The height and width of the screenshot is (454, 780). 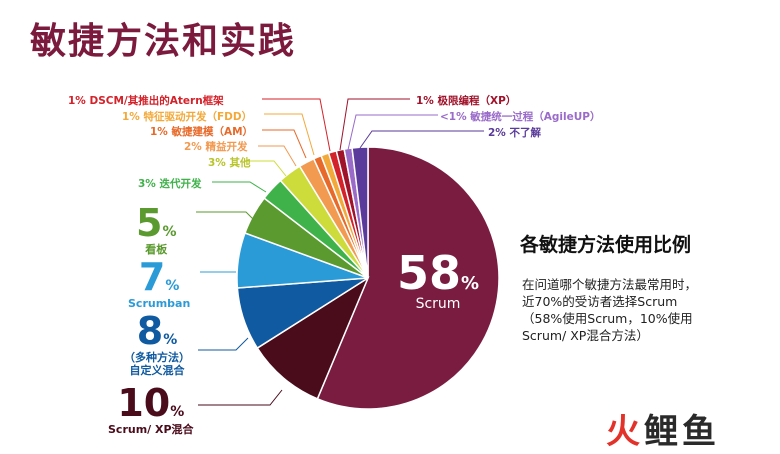 I want to click on scrum-pct: %, so click(x=470, y=283).